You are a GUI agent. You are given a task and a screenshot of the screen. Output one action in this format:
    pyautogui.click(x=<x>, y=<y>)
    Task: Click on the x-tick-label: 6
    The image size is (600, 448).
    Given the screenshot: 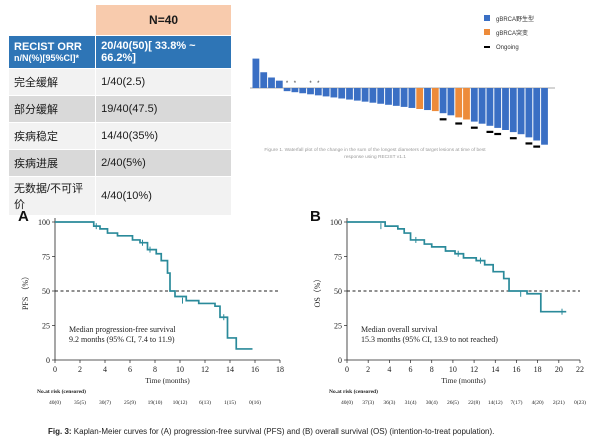 What is the action you would take?
    pyautogui.click(x=411, y=369)
    